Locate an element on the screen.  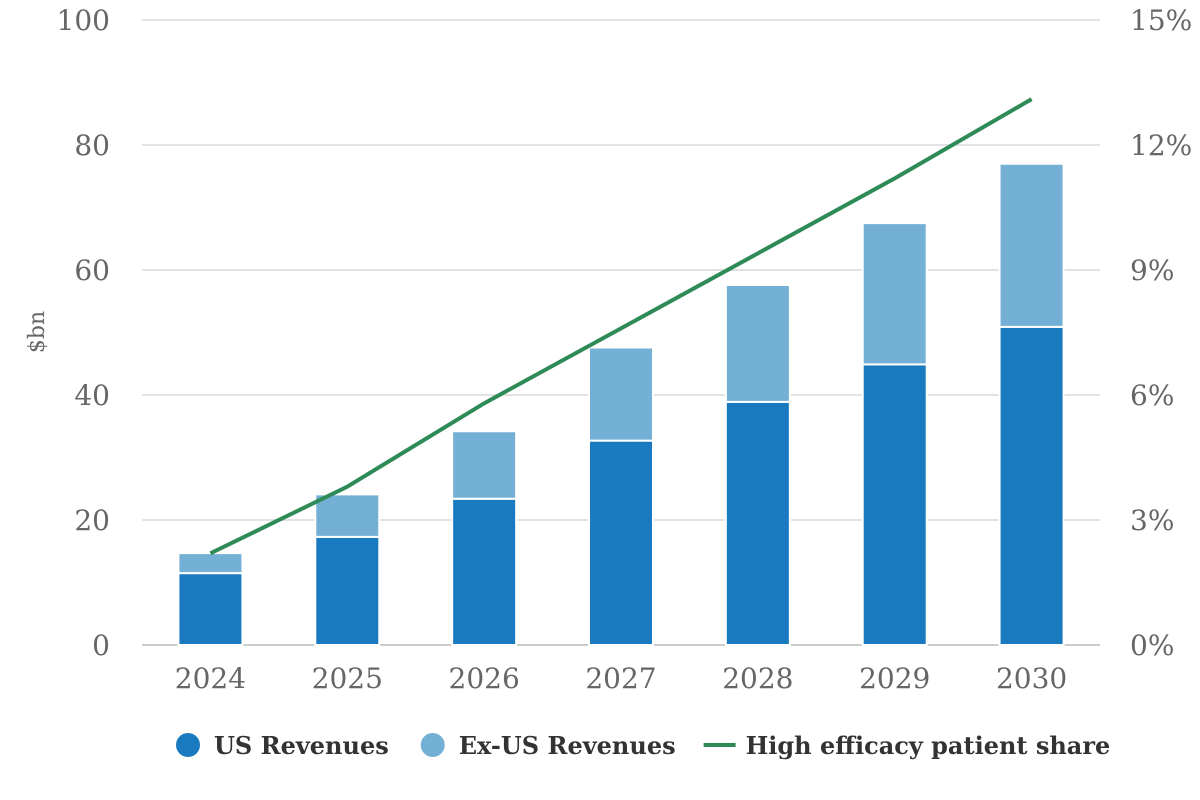
x-tick-label: 2028 is located at coordinates (757, 678).